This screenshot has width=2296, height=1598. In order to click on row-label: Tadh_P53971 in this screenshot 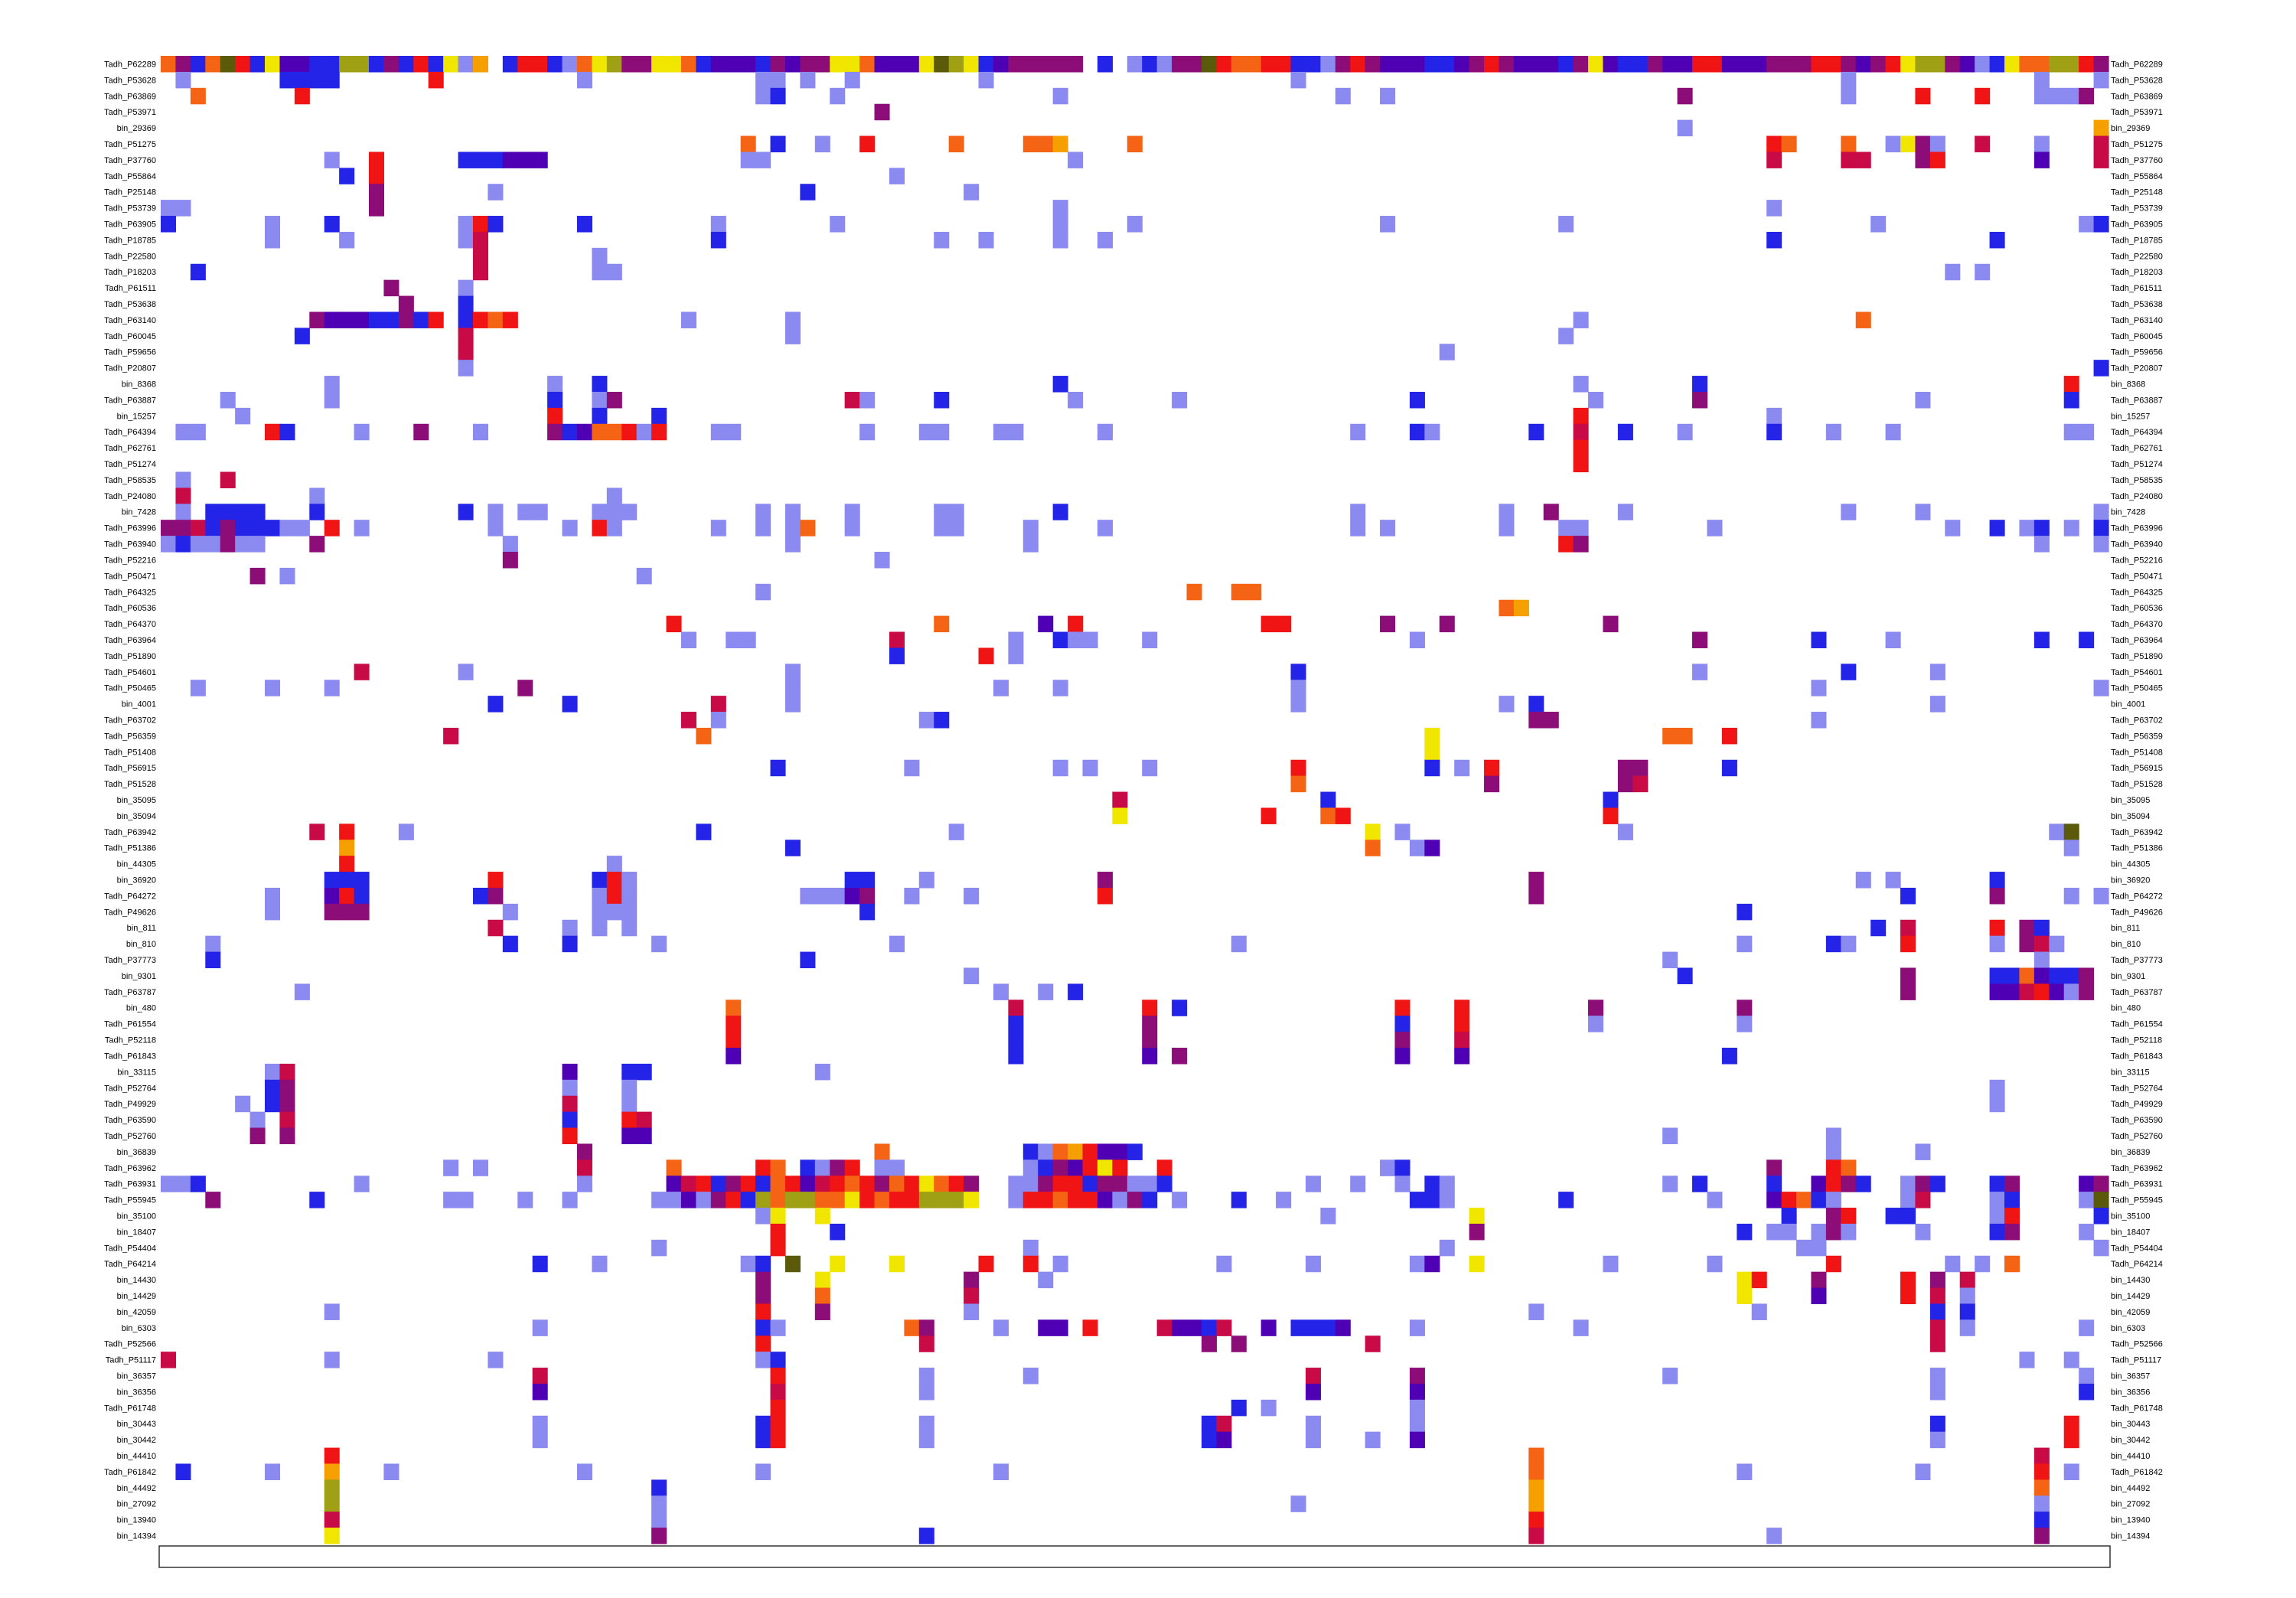, I will do `click(130, 113)`.